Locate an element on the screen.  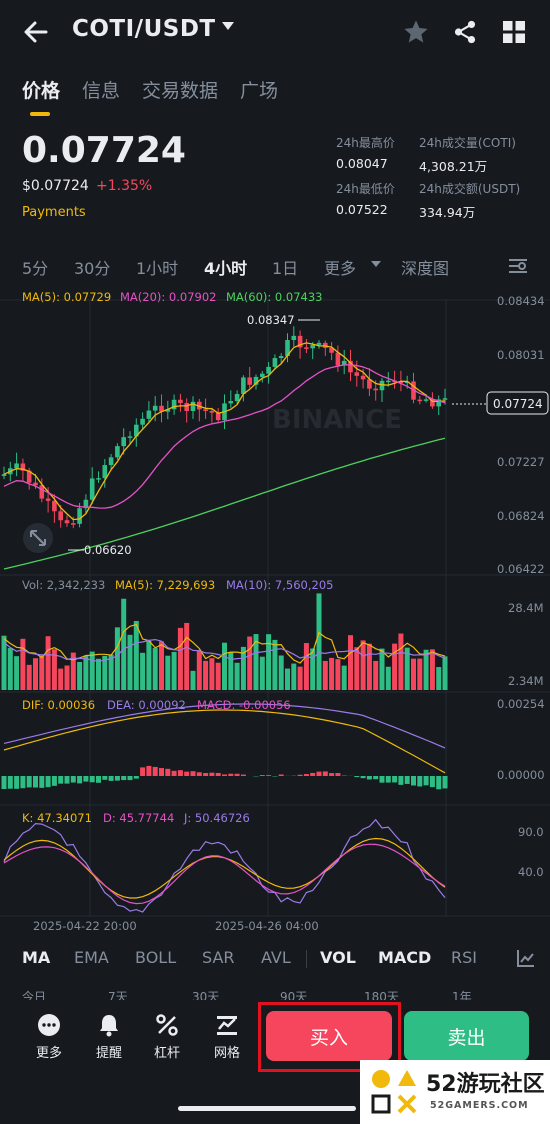
indicator-rsi: RSI is located at coordinates (464, 957).